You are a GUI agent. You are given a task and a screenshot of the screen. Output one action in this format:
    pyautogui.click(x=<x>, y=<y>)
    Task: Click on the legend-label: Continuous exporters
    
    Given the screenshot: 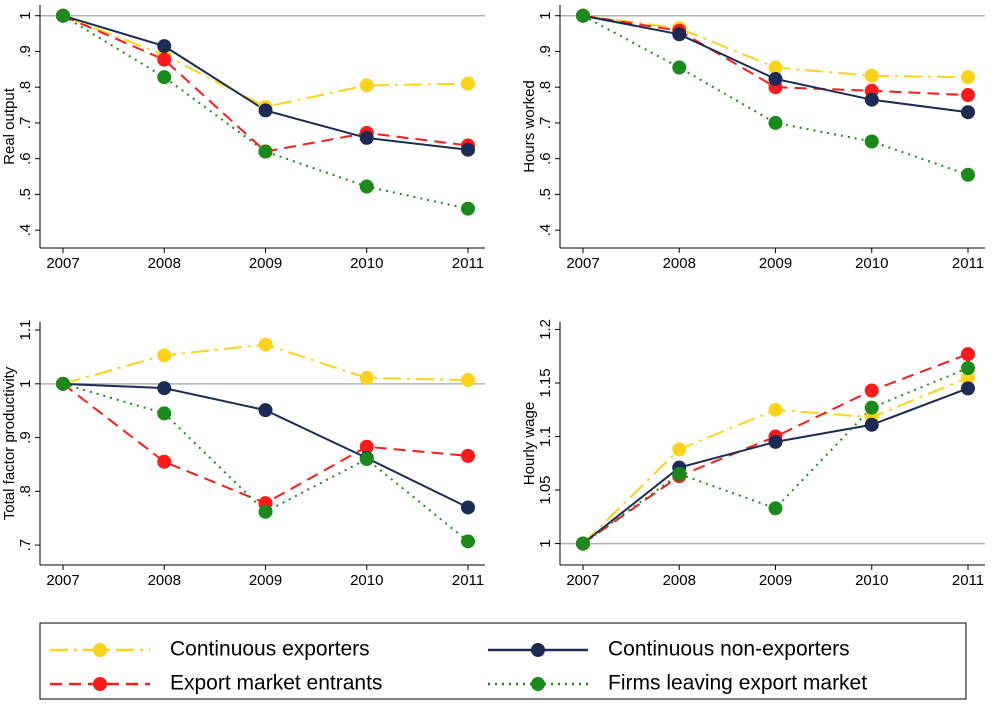 What is the action you would take?
    pyautogui.click(x=270, y=649)
    